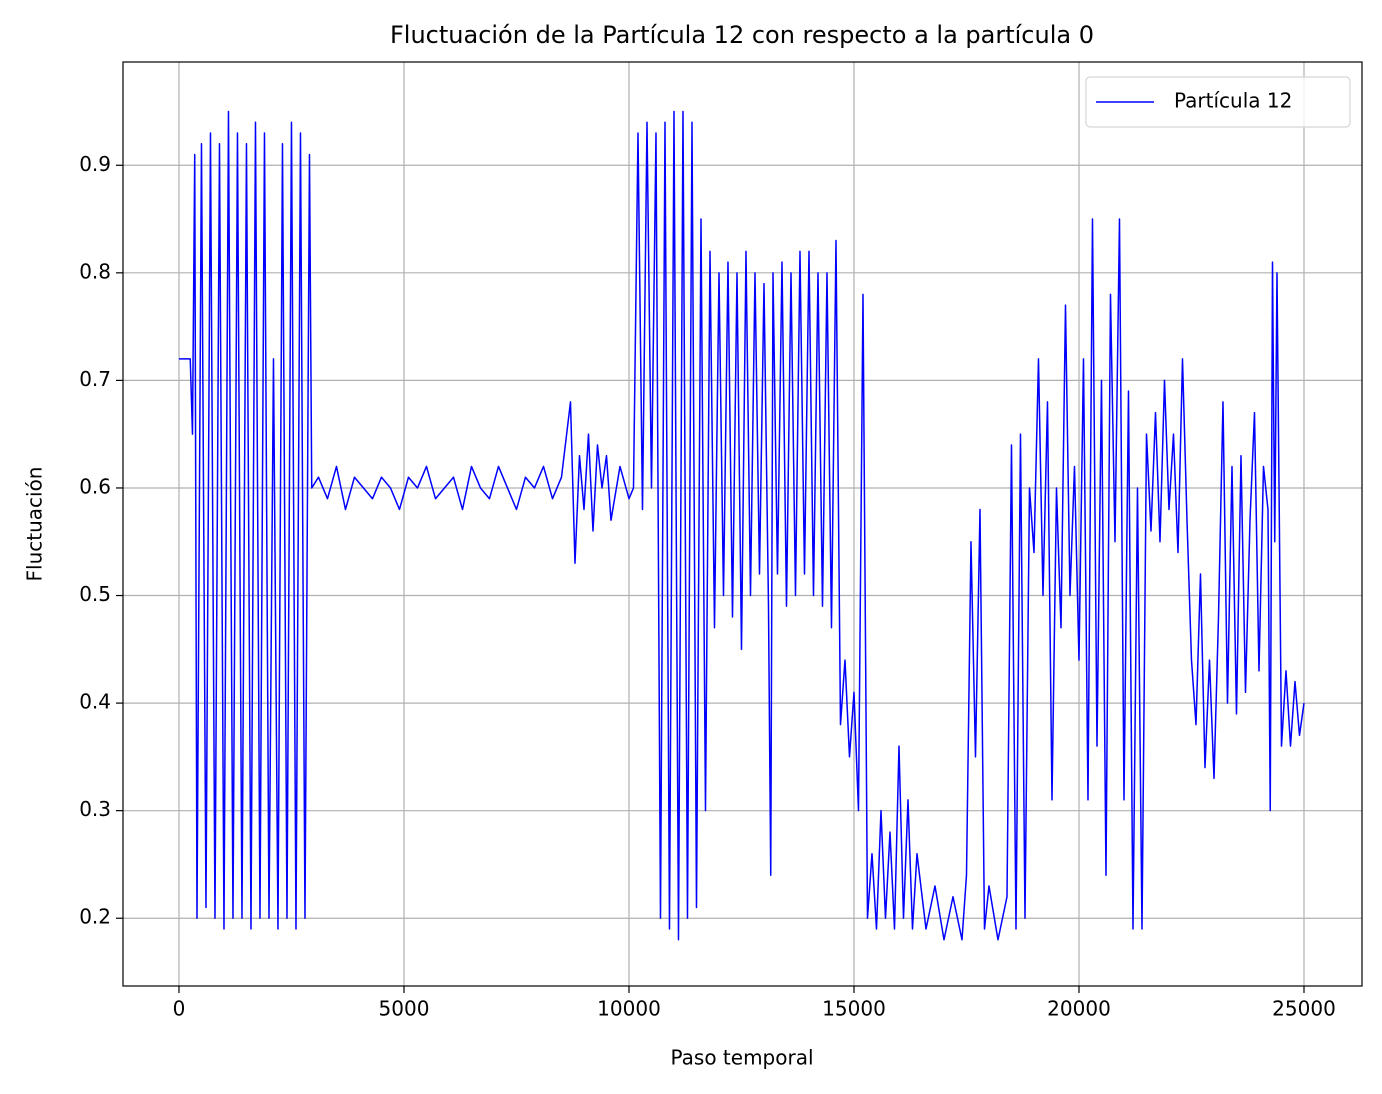 This screenshot has height=1094, width=1382. Describe the element at coordinates (35, 524) in the screenshot. I see `y-axis-label: Fluctuación` at that location.